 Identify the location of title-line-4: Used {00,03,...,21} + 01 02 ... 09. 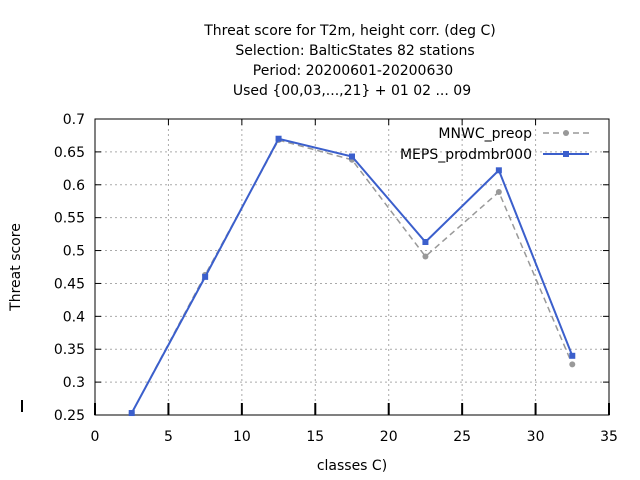
(352, 91).